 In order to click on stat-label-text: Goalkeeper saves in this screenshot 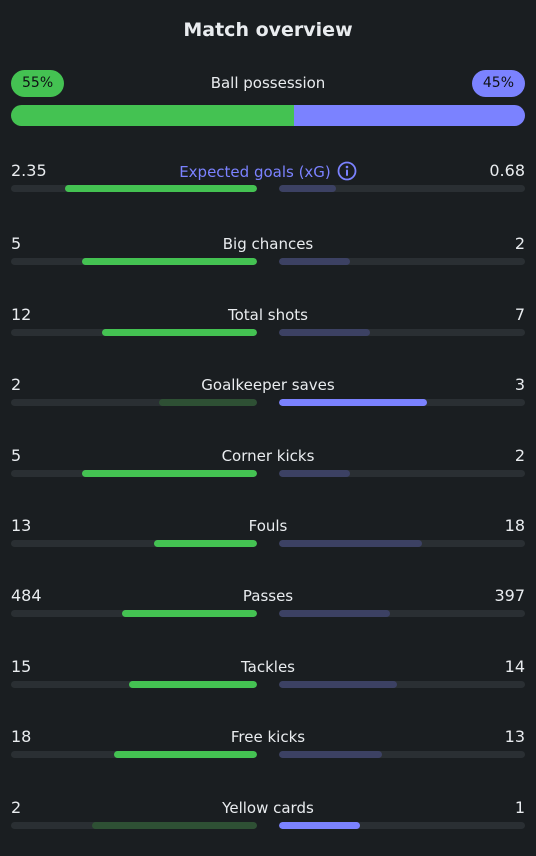, I will do `click(268, 385)`.